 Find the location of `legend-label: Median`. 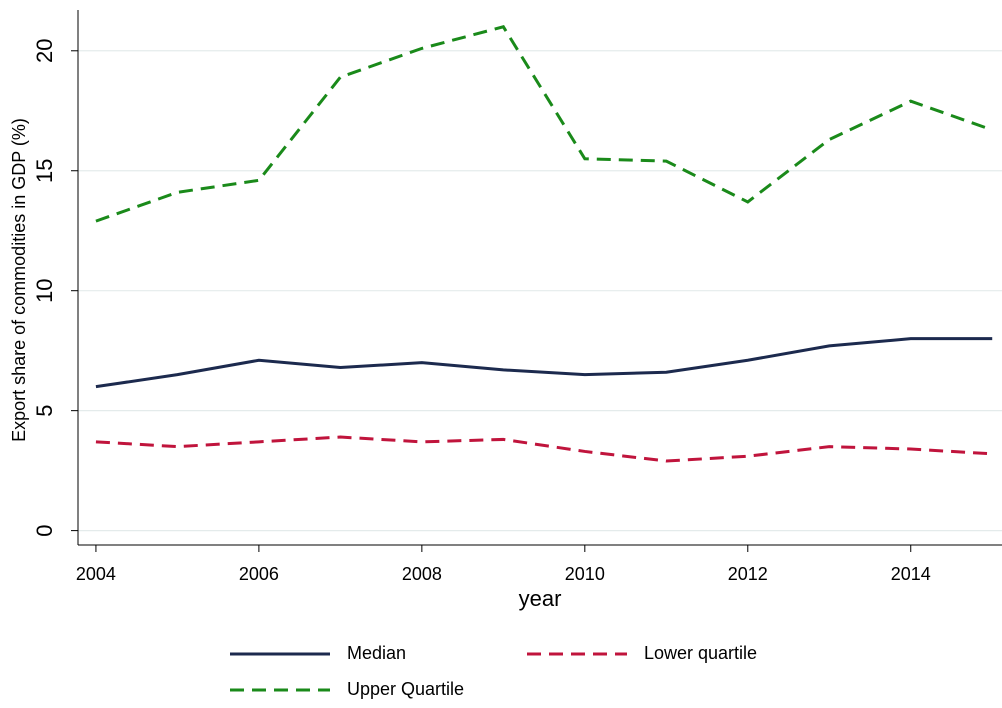

legend-label: Median is located at coordinates (376, 653).